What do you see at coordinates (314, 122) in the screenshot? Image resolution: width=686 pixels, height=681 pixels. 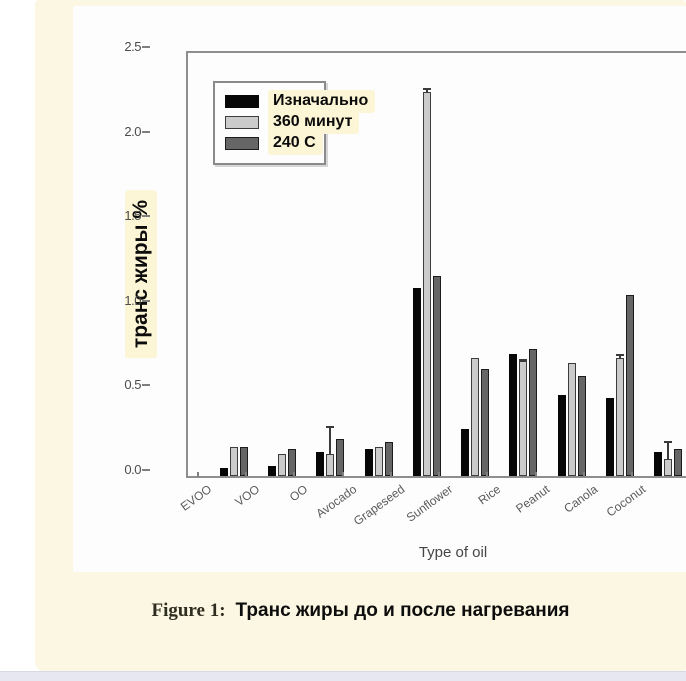 I see `legend-label-360min: 360 минут` at bounding box center [314, 122].